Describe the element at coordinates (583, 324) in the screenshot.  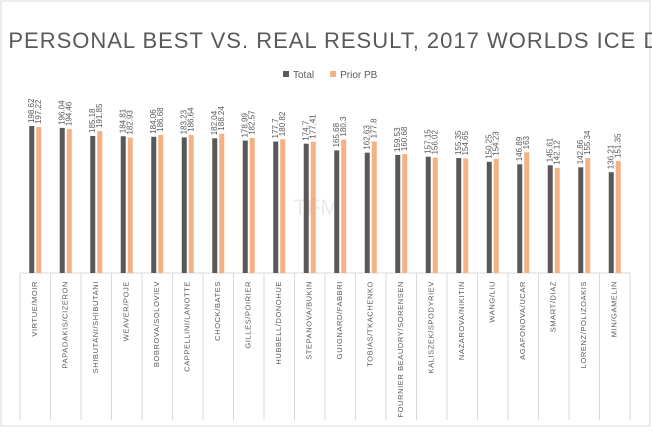
I see `x-tick-label: LORENZ/POLIZOAKIS` at that location.